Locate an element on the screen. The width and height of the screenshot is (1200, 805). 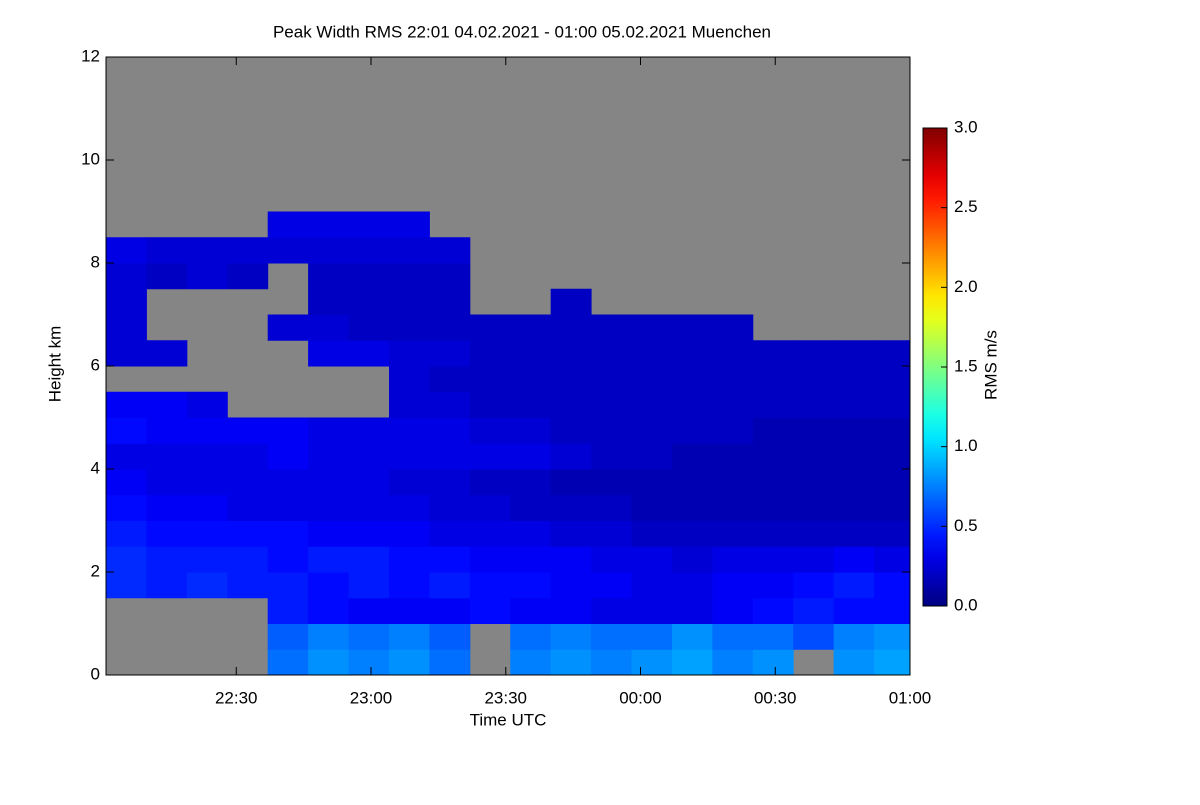
y-tick-label: 12 is located at coordinates (90, 55).